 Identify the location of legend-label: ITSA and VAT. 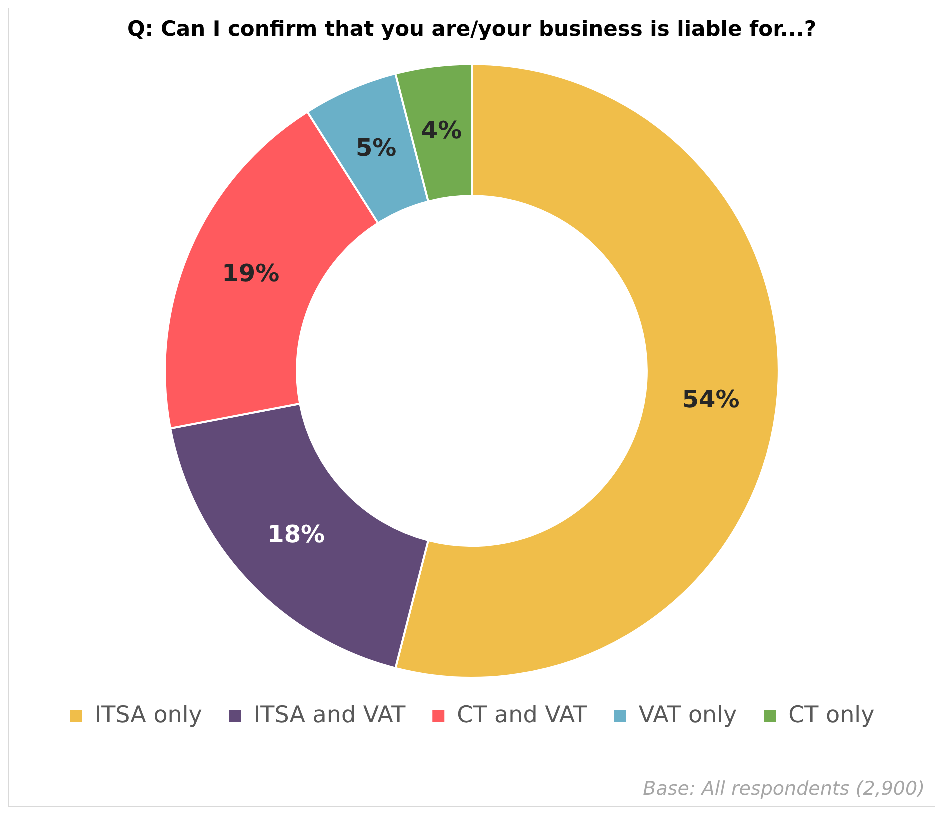
(330, 715).